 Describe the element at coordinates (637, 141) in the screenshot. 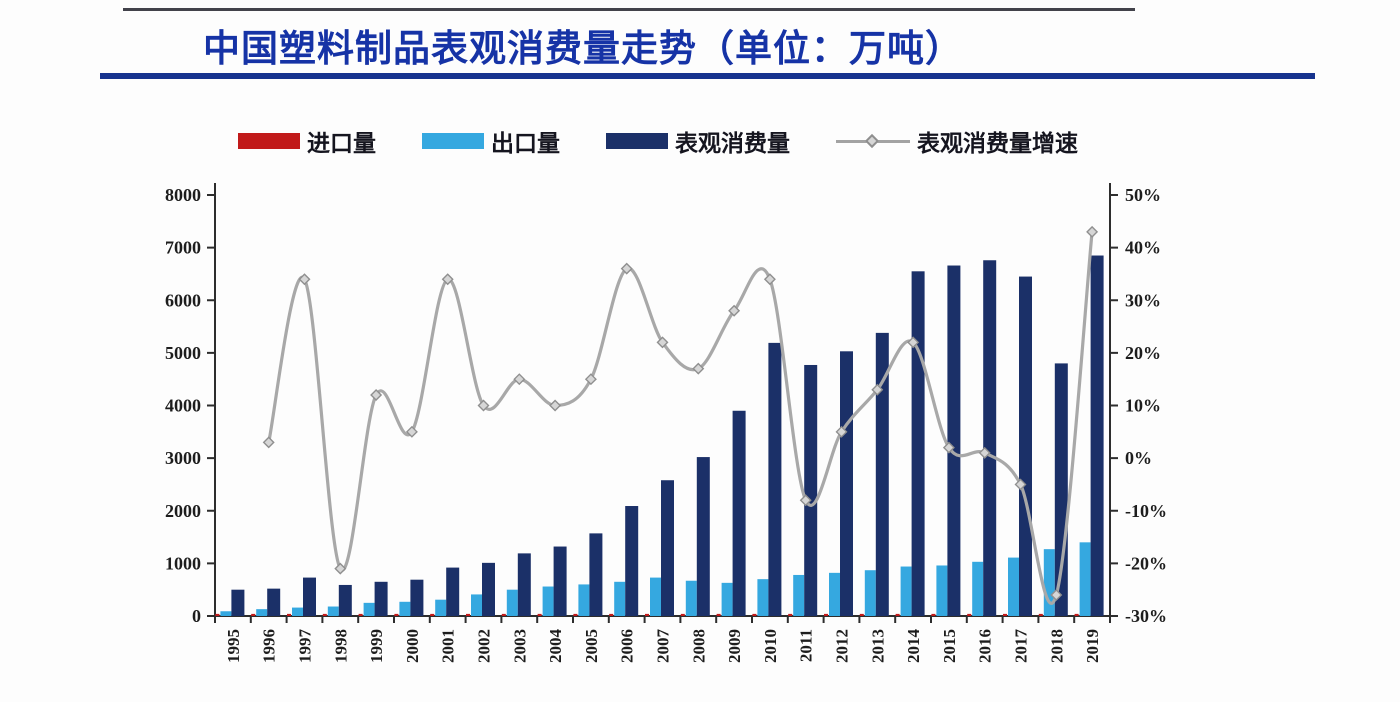

I see `consumption-swatch-icon` at that location.